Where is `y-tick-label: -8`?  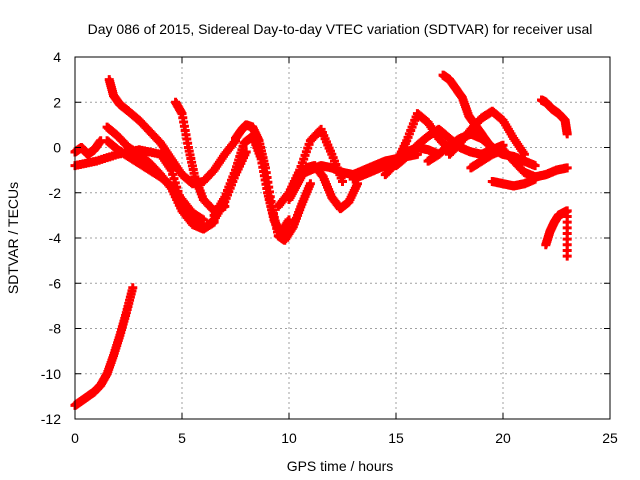
y-tick-label: -8 is located at coordinates (55, 329).